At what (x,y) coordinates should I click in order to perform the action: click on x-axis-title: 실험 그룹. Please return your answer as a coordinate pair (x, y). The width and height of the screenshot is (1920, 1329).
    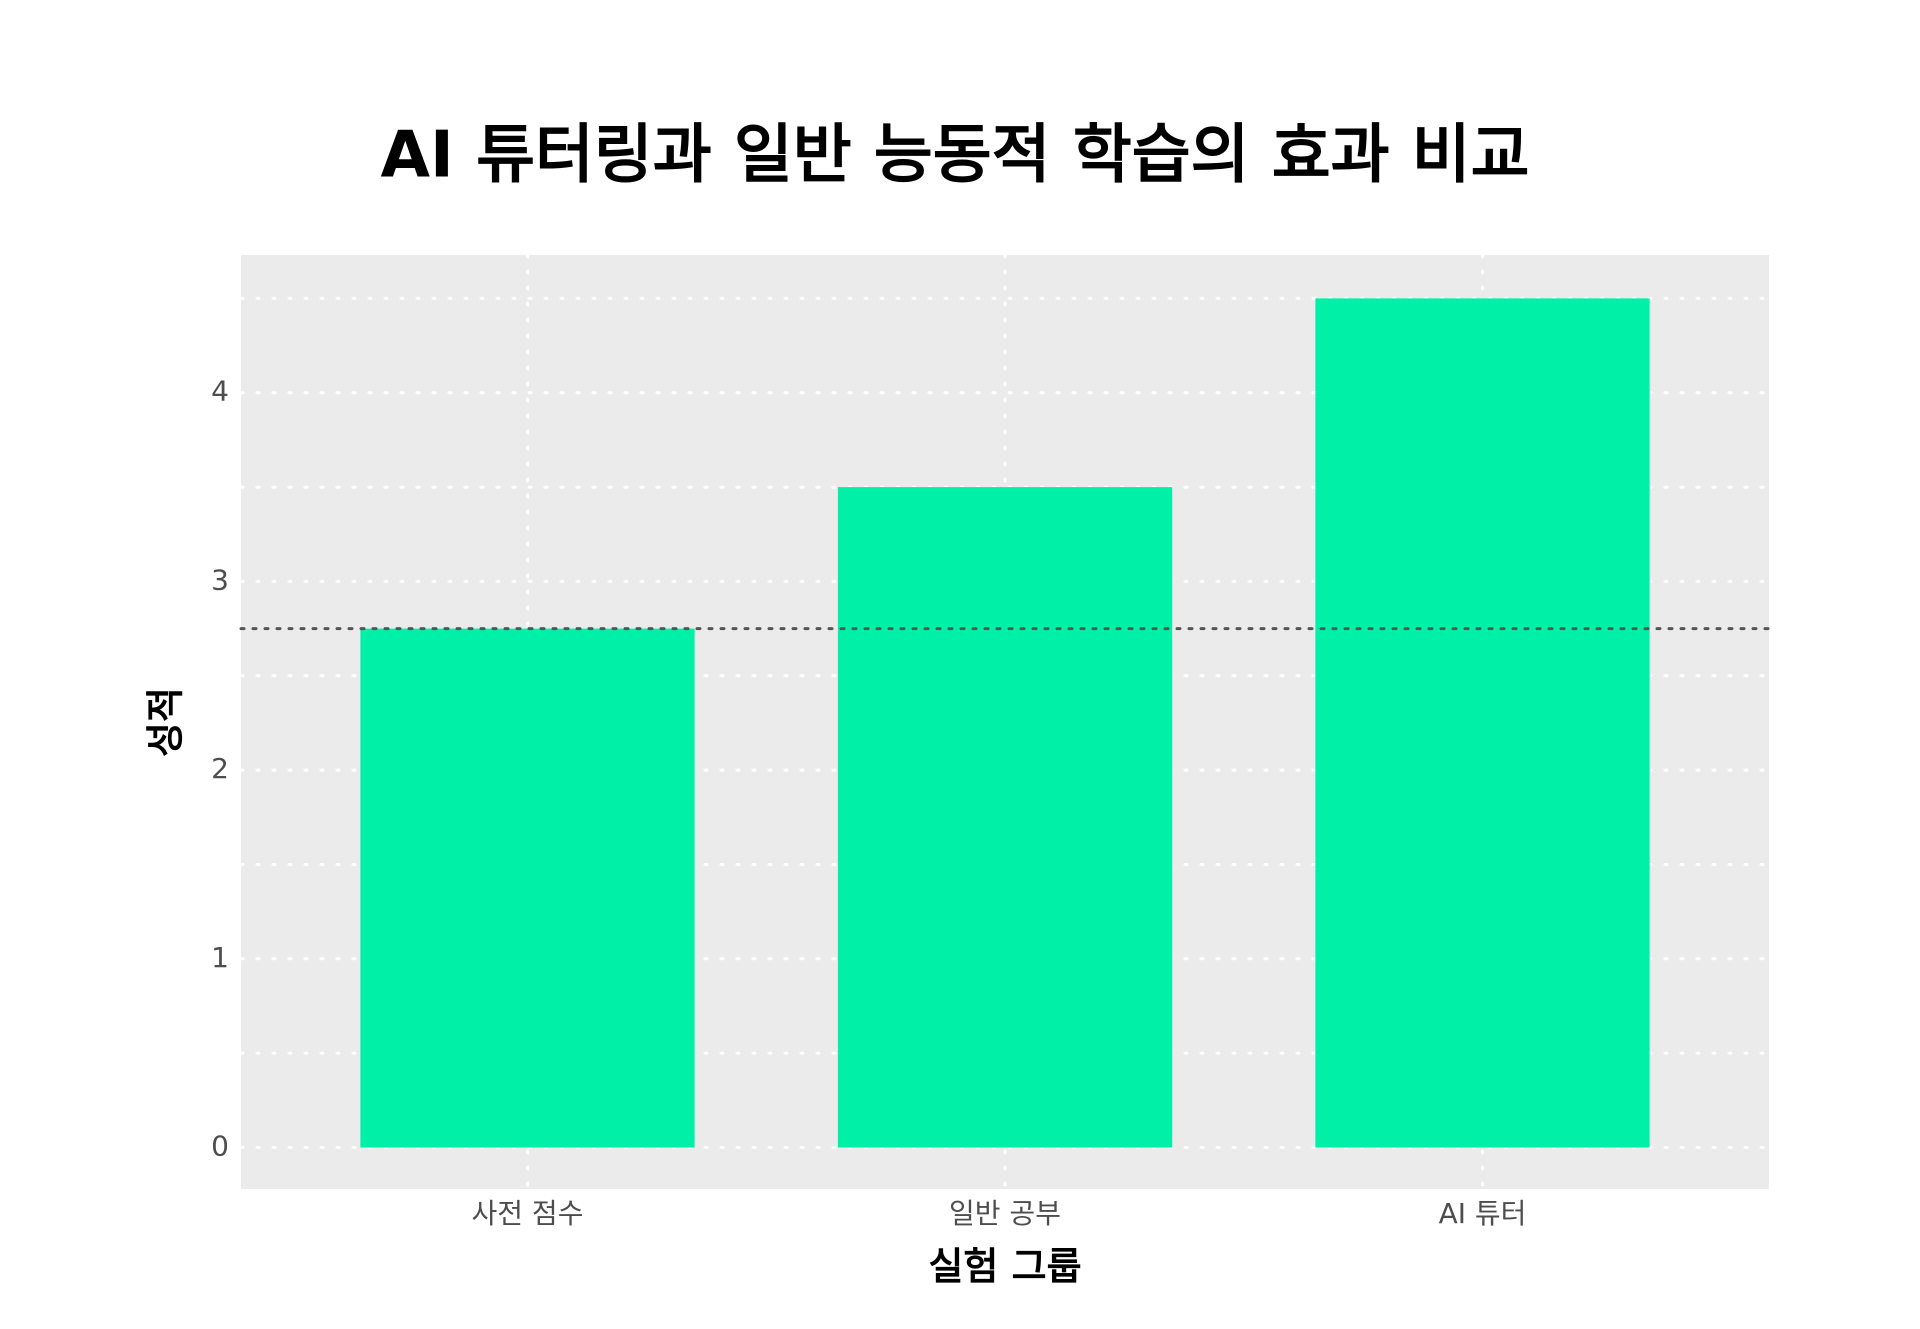
    Looking at the image, I should click on (1004, 1267).